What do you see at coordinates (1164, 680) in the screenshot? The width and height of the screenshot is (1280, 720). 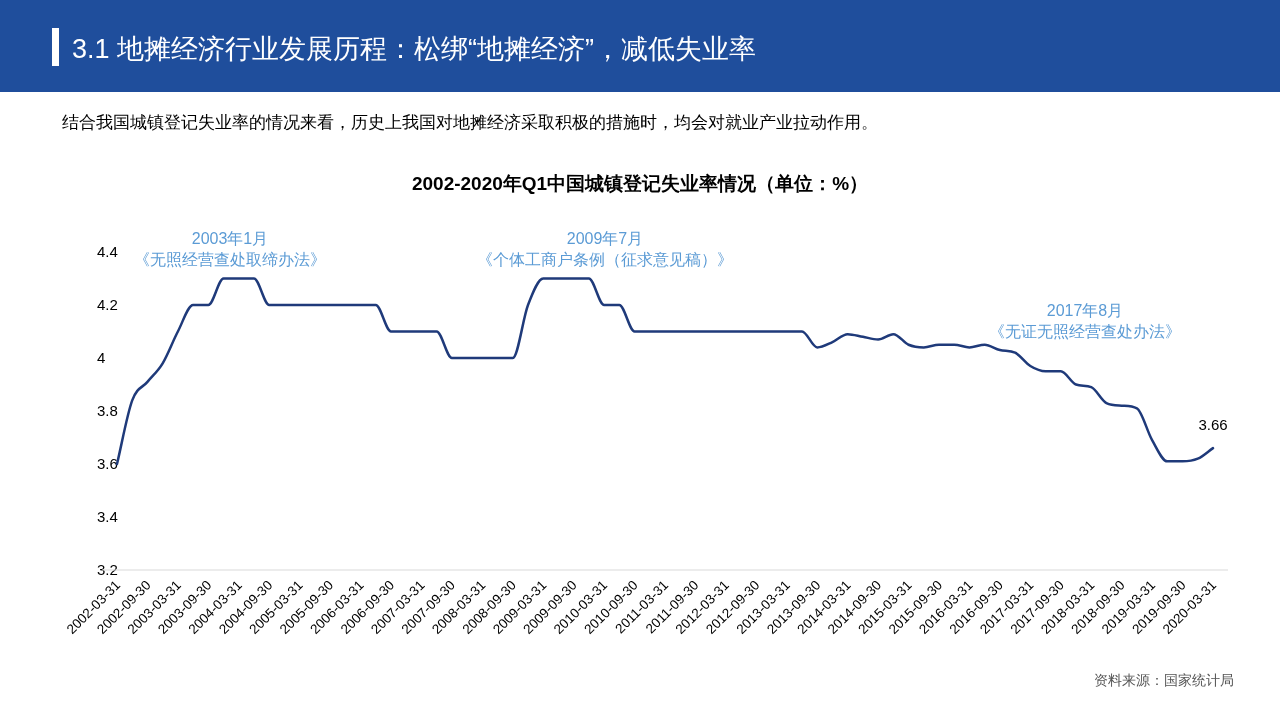 I see `text: 资料来源：国家统计局` at bounding box center [1164, 680].